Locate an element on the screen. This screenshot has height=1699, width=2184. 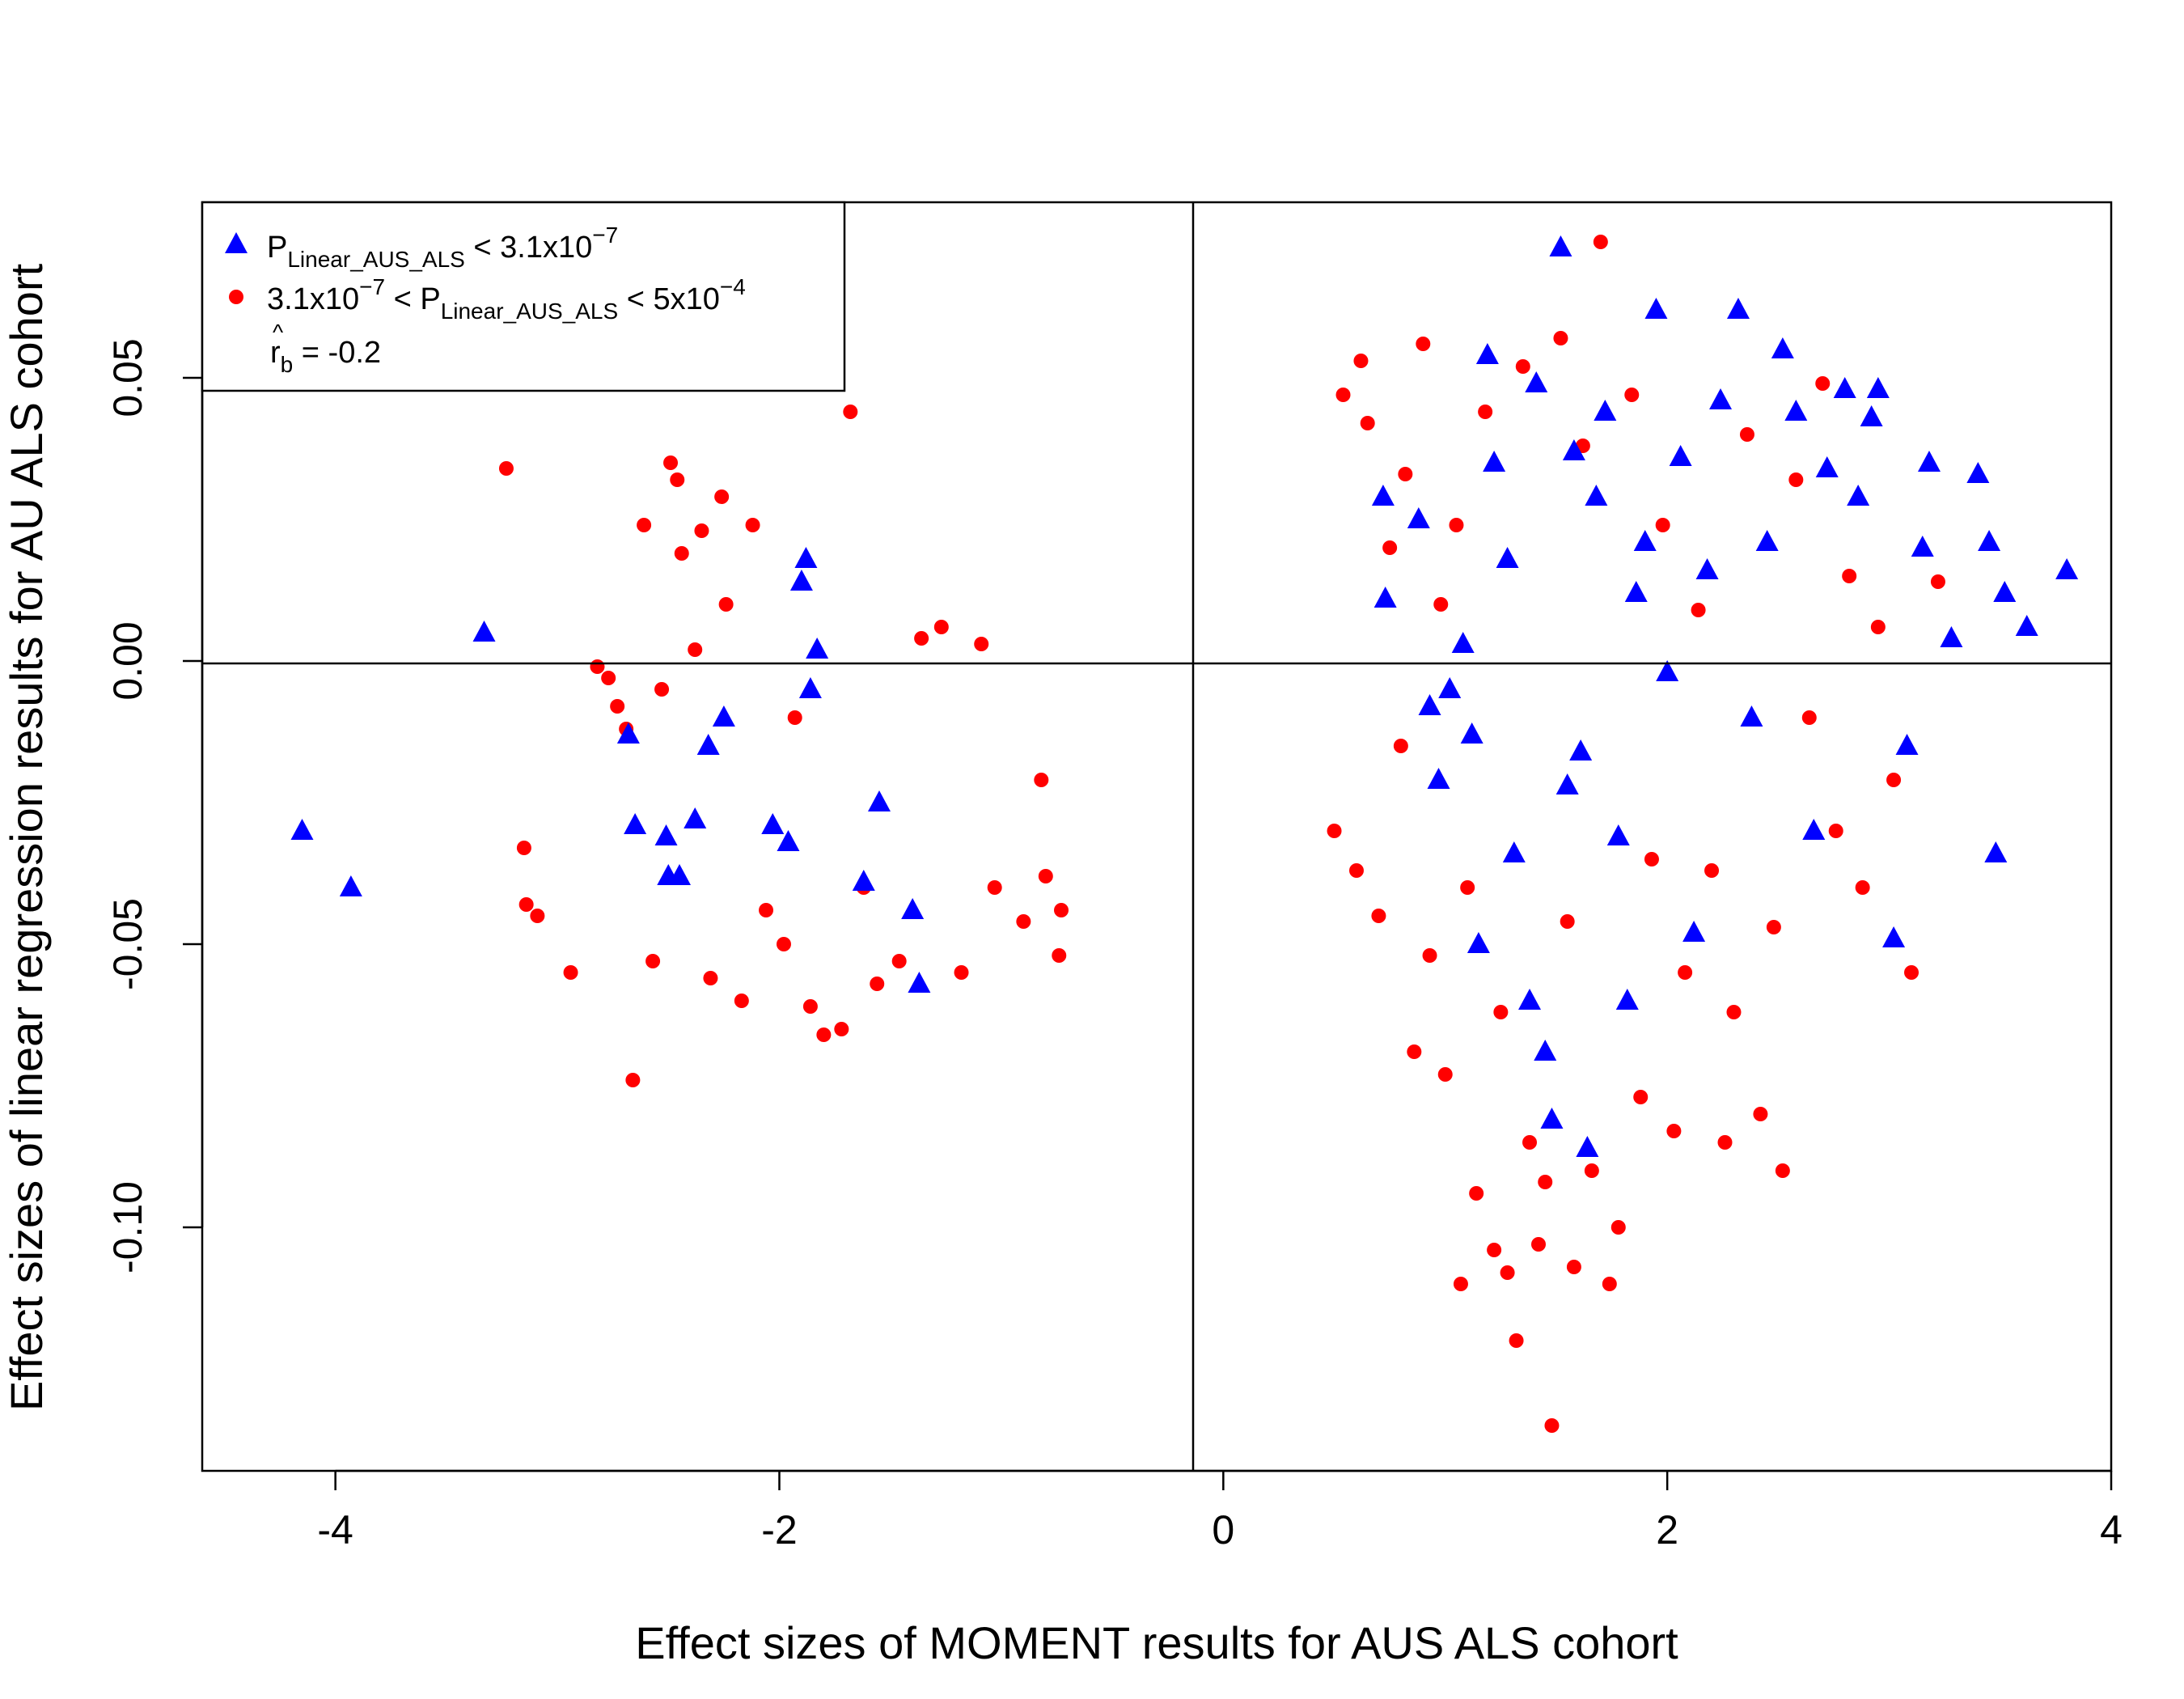
x-tick-label: 2 is located at coordinates (1667, 1530).